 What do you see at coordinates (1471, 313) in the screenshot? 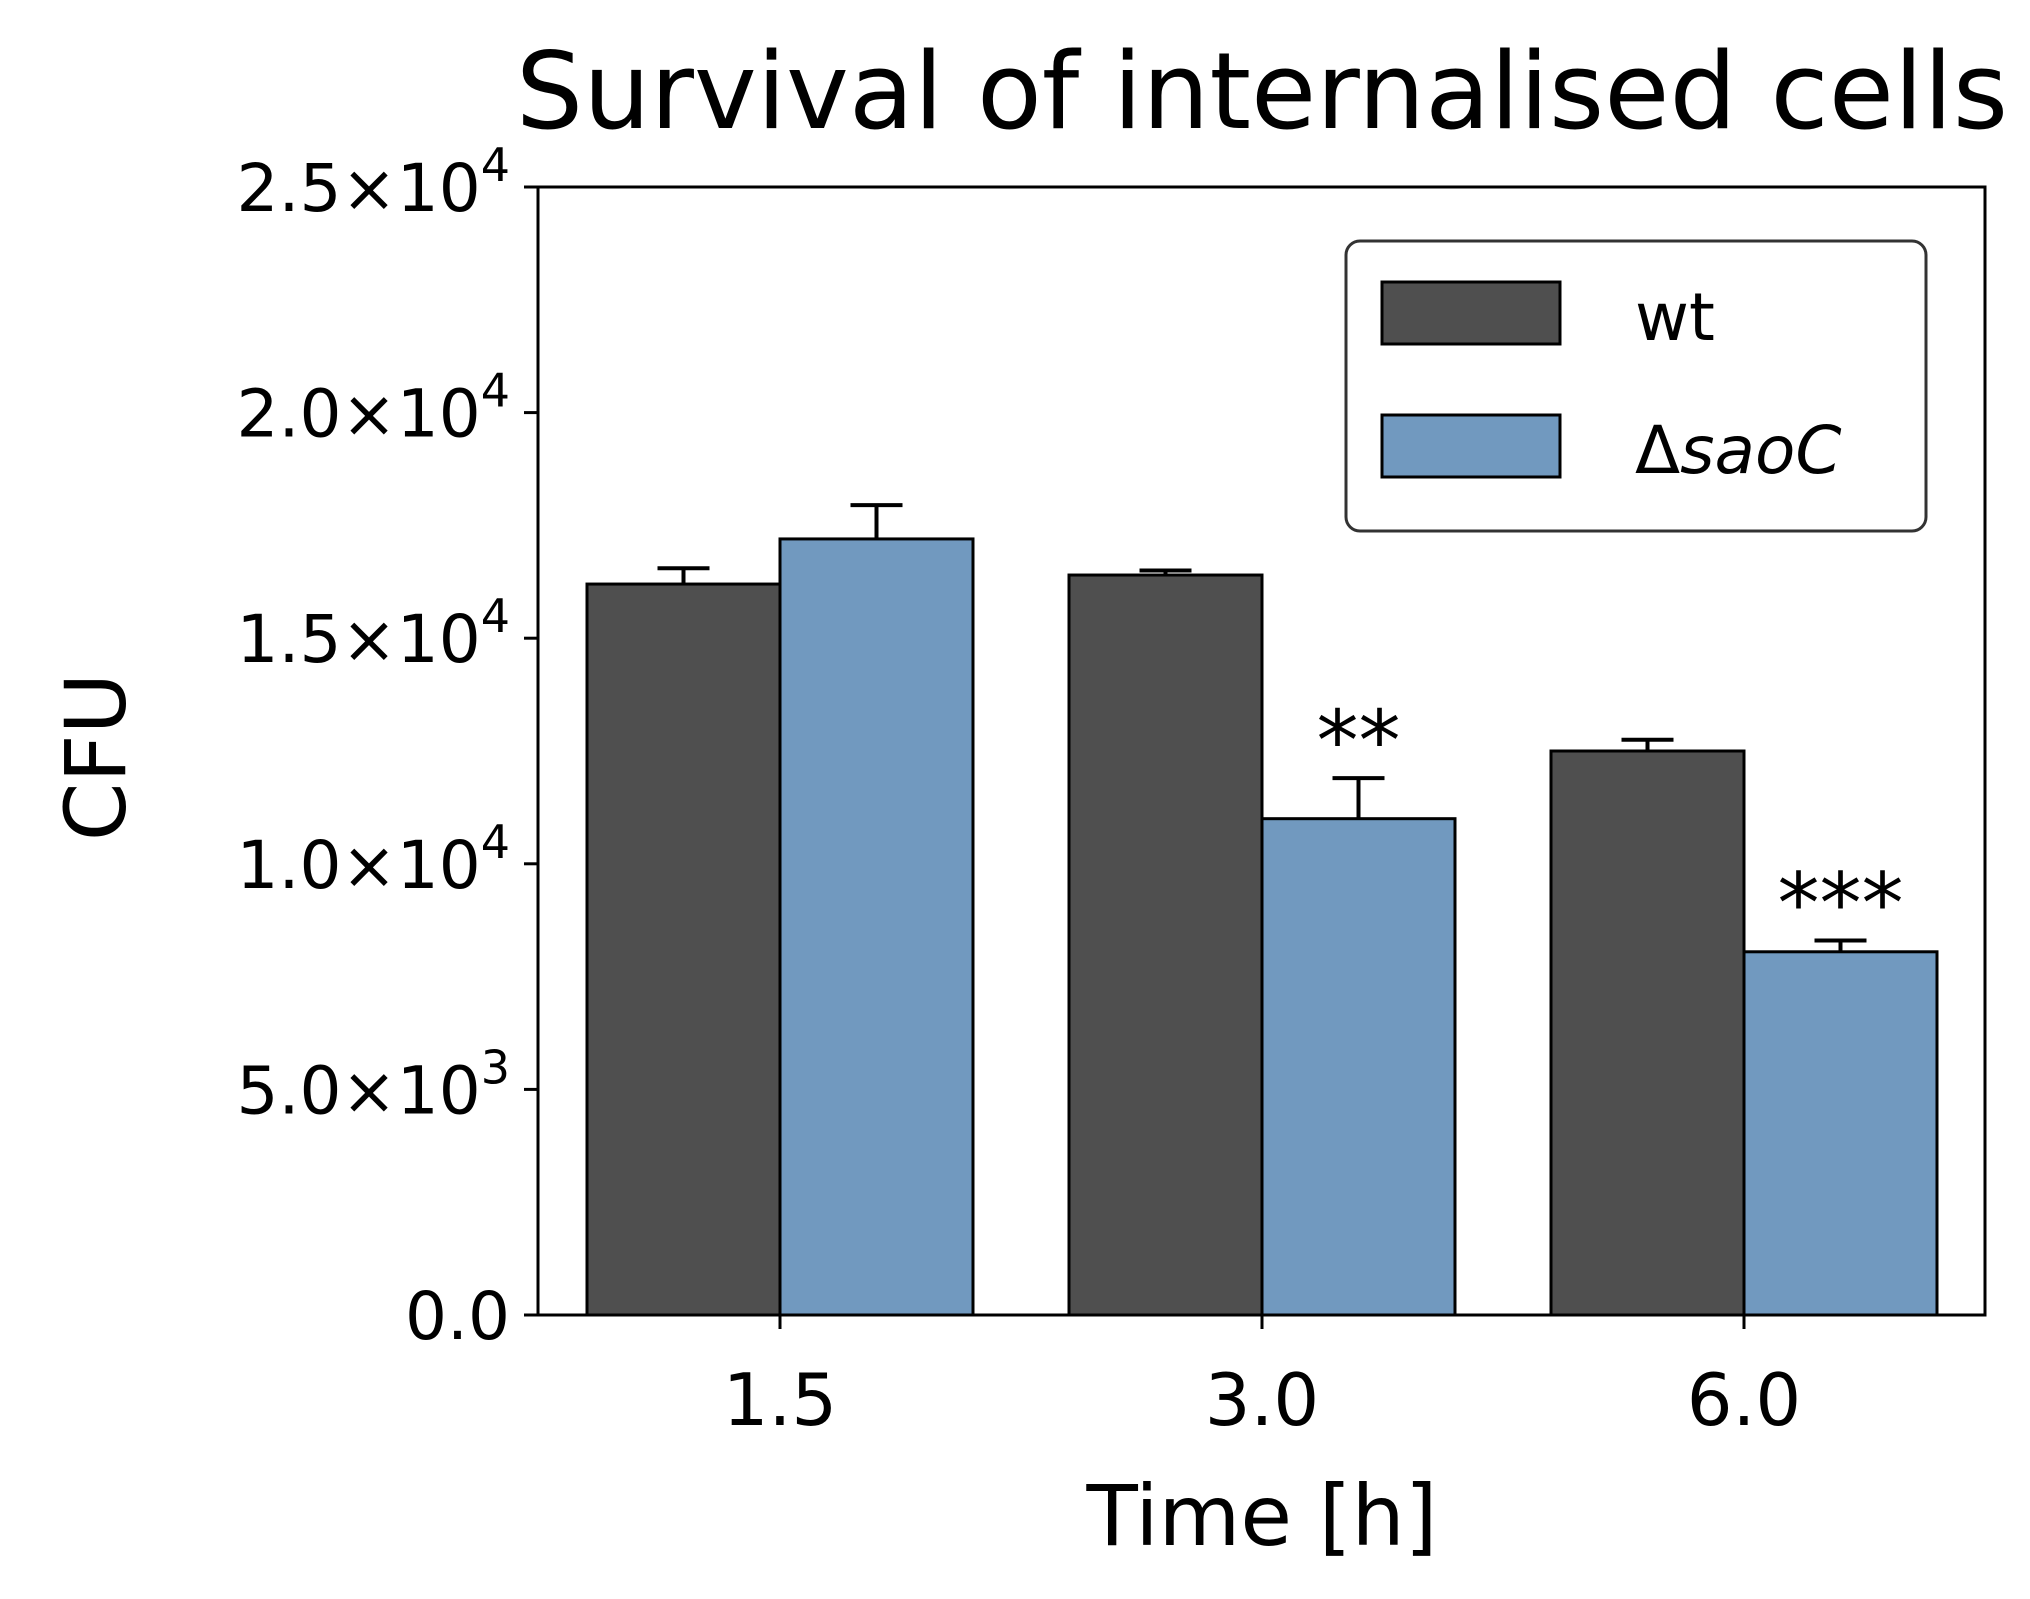
I see `legend-swatch-wt` at bounding box center [1471, 313].